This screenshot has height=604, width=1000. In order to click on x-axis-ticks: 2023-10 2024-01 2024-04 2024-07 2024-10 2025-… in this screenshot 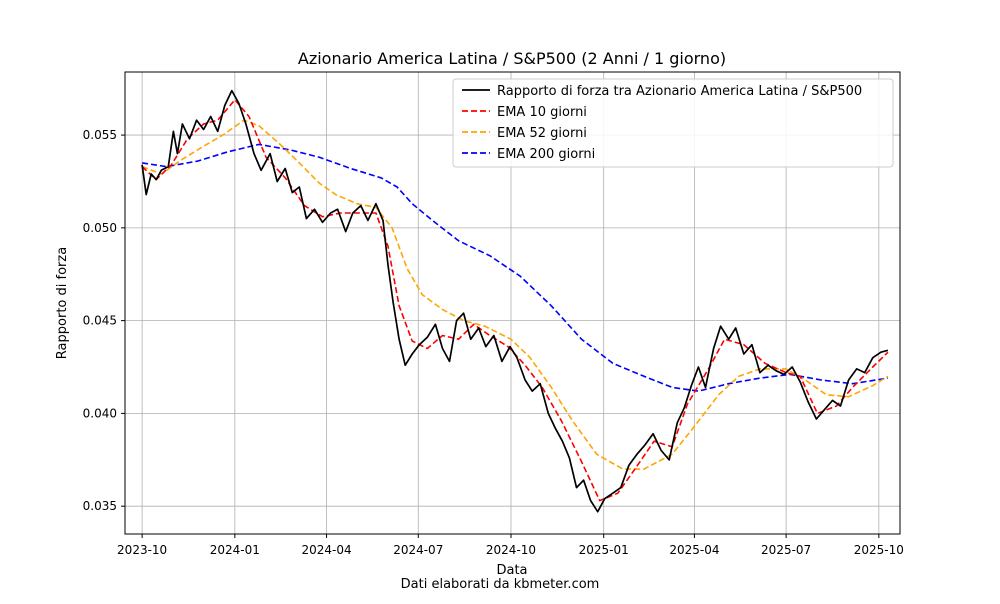, I will do `click(510, 545)`.